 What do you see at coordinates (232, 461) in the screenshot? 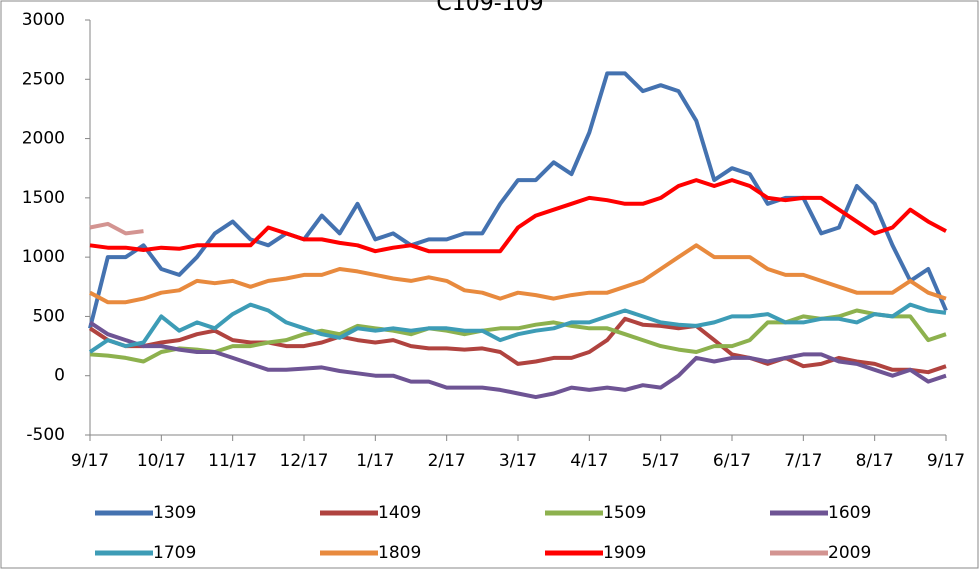
I see `x-tick-label: 11/17` at bounding box center [232, 461].